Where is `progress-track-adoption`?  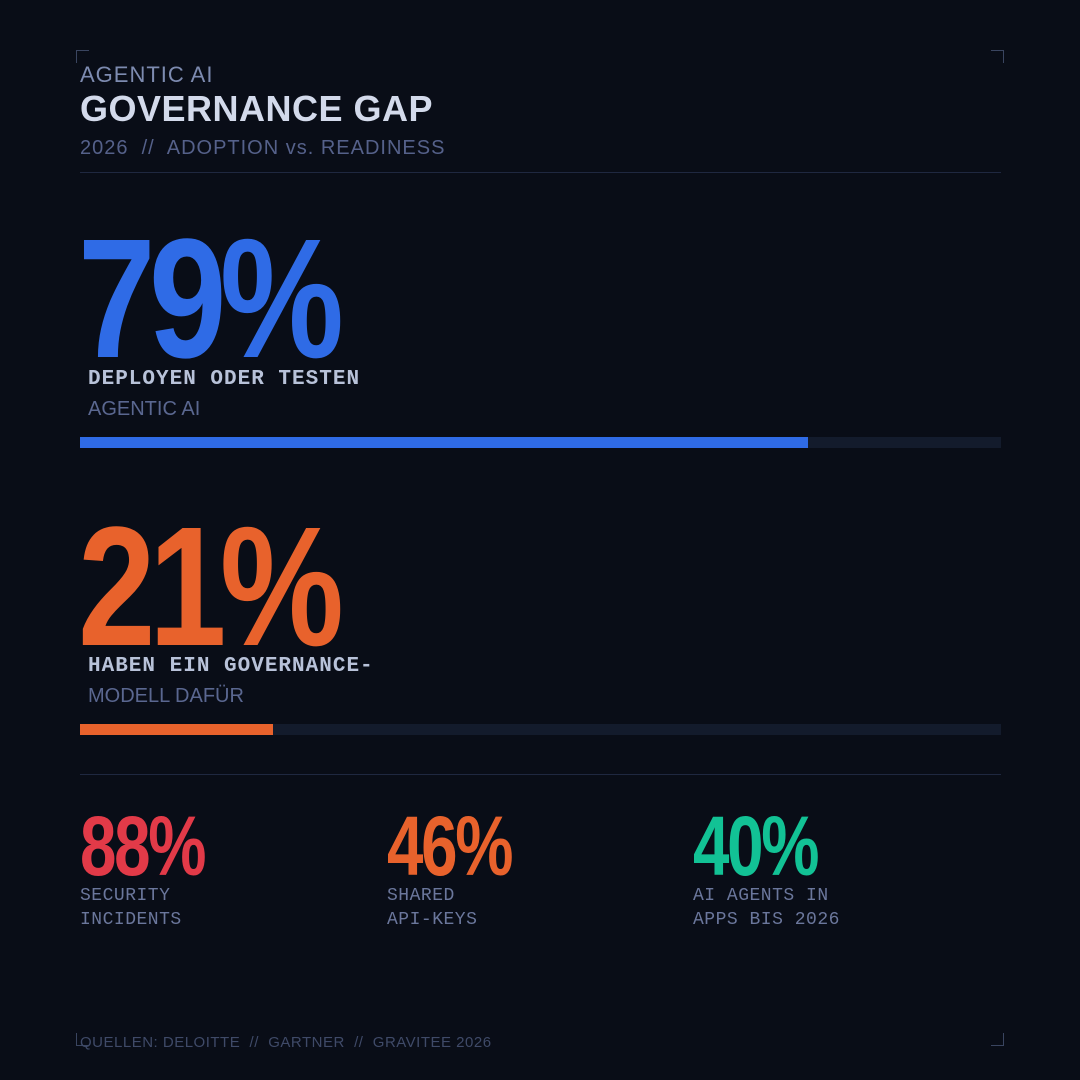
progress-track-adoption is located at coordinates (540, 442).